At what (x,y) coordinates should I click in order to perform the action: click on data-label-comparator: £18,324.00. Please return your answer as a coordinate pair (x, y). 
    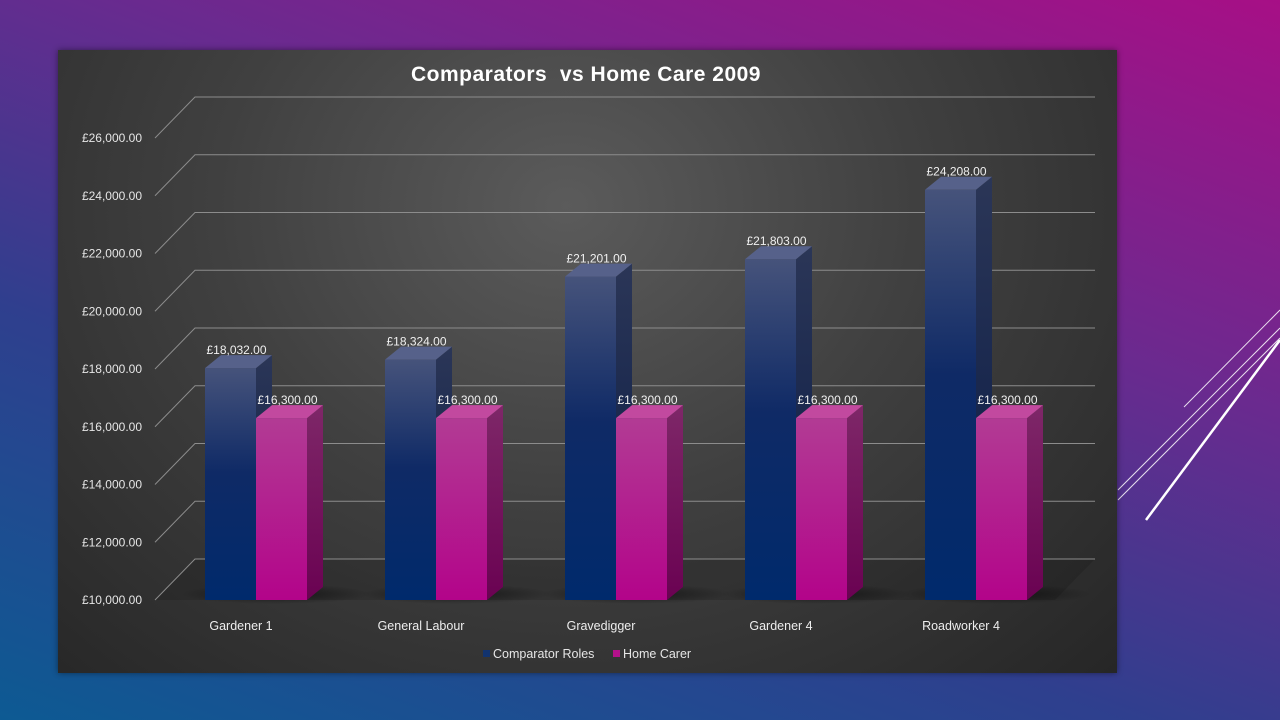
    Looking at the image, I should click on (416, 342).